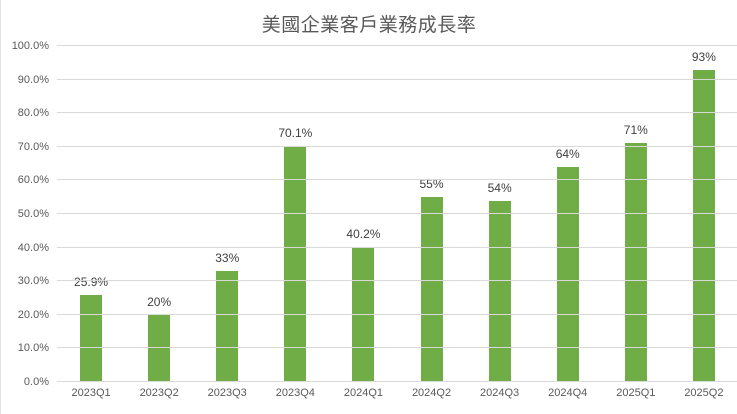 The width and height of the screenshot is (737, 414). I want to click on bar-value-label: 33%, so click(227, 258).